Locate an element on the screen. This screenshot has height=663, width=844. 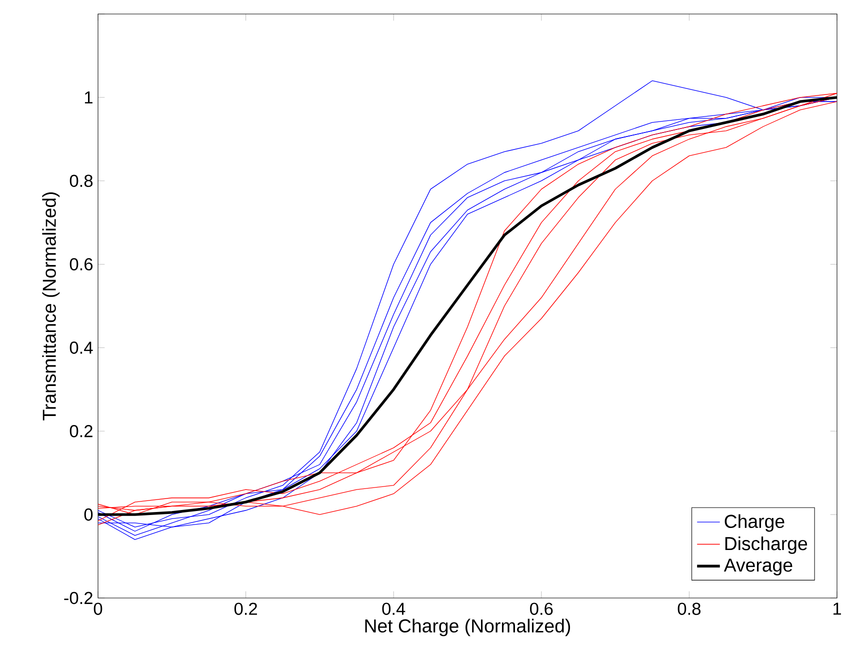
x-tick-label: 0.8 is located at coordinates (689, 608).